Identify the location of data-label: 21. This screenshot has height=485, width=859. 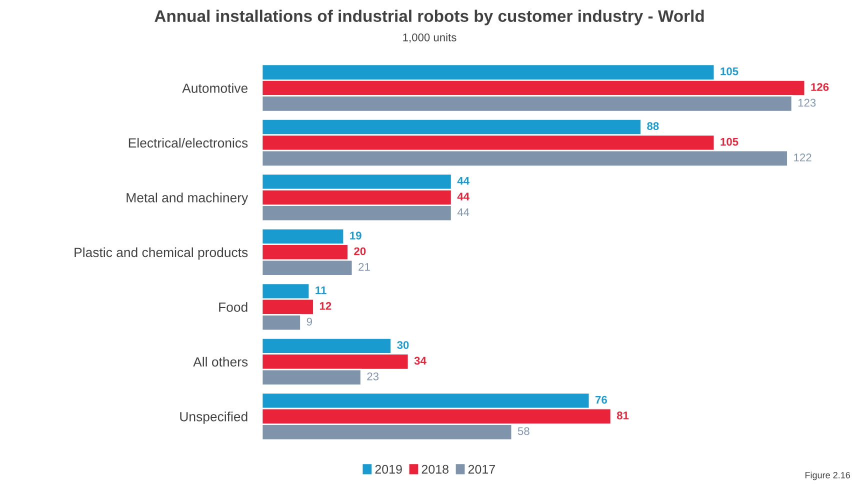
(364, 267).